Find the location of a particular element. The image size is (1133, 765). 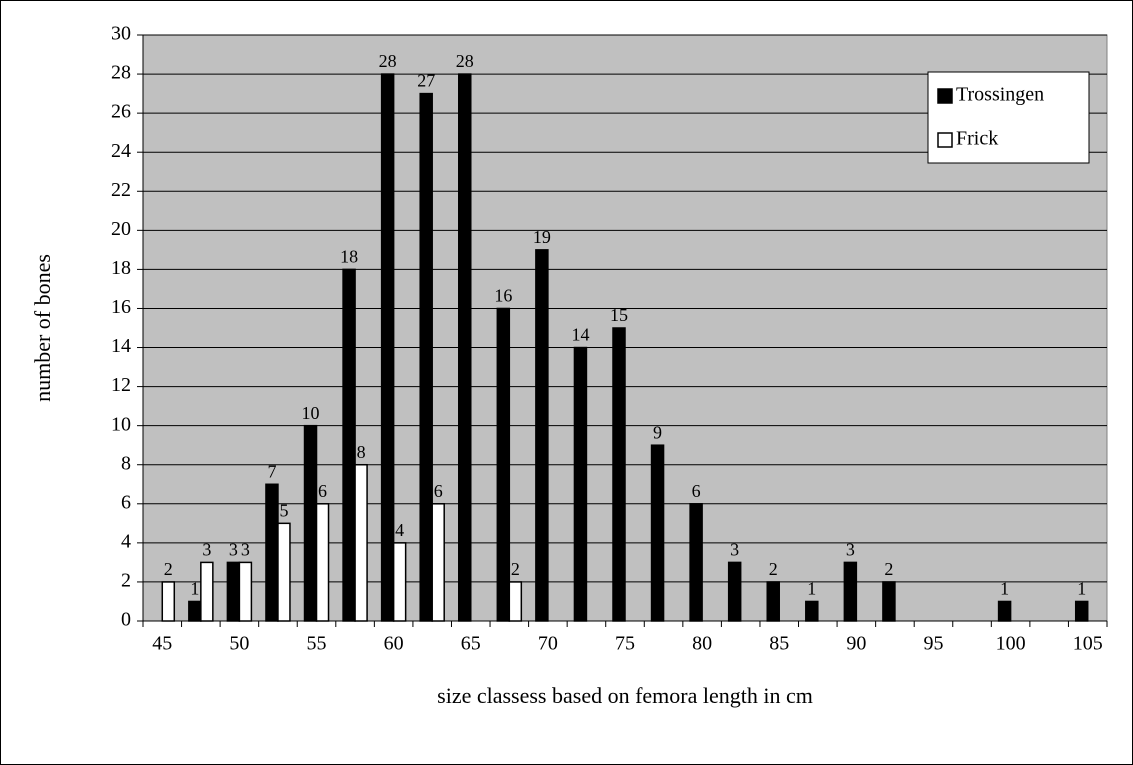

x-tick-label: 85 is located at coordinates (779, 644).